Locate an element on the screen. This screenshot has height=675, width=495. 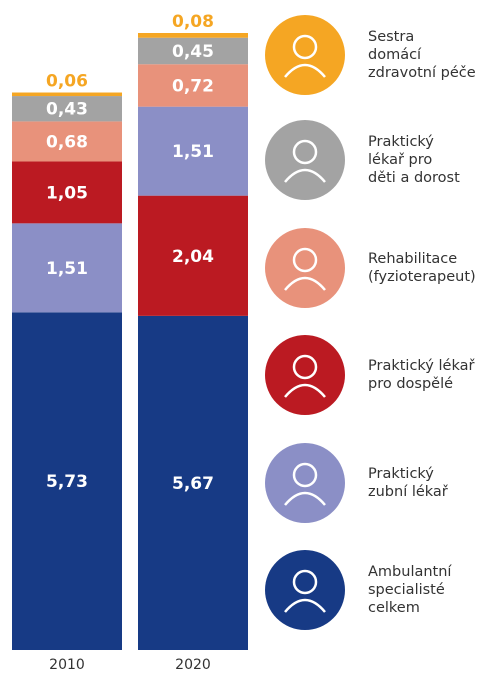
value-label: 0,72 is located at coordinates (193, 86).